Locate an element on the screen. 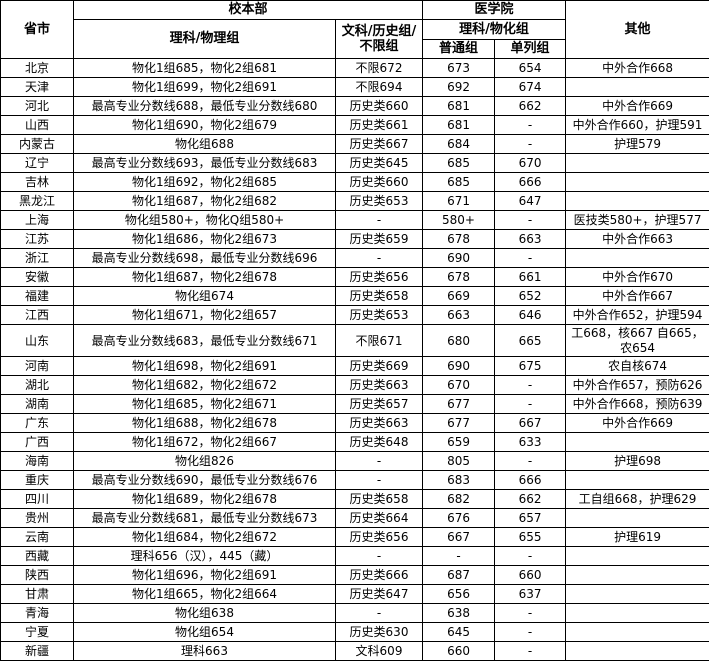 The width and height of the screenshot is (709, 661). header-science: 理科/物理组 is located at coordinates (204, 39).